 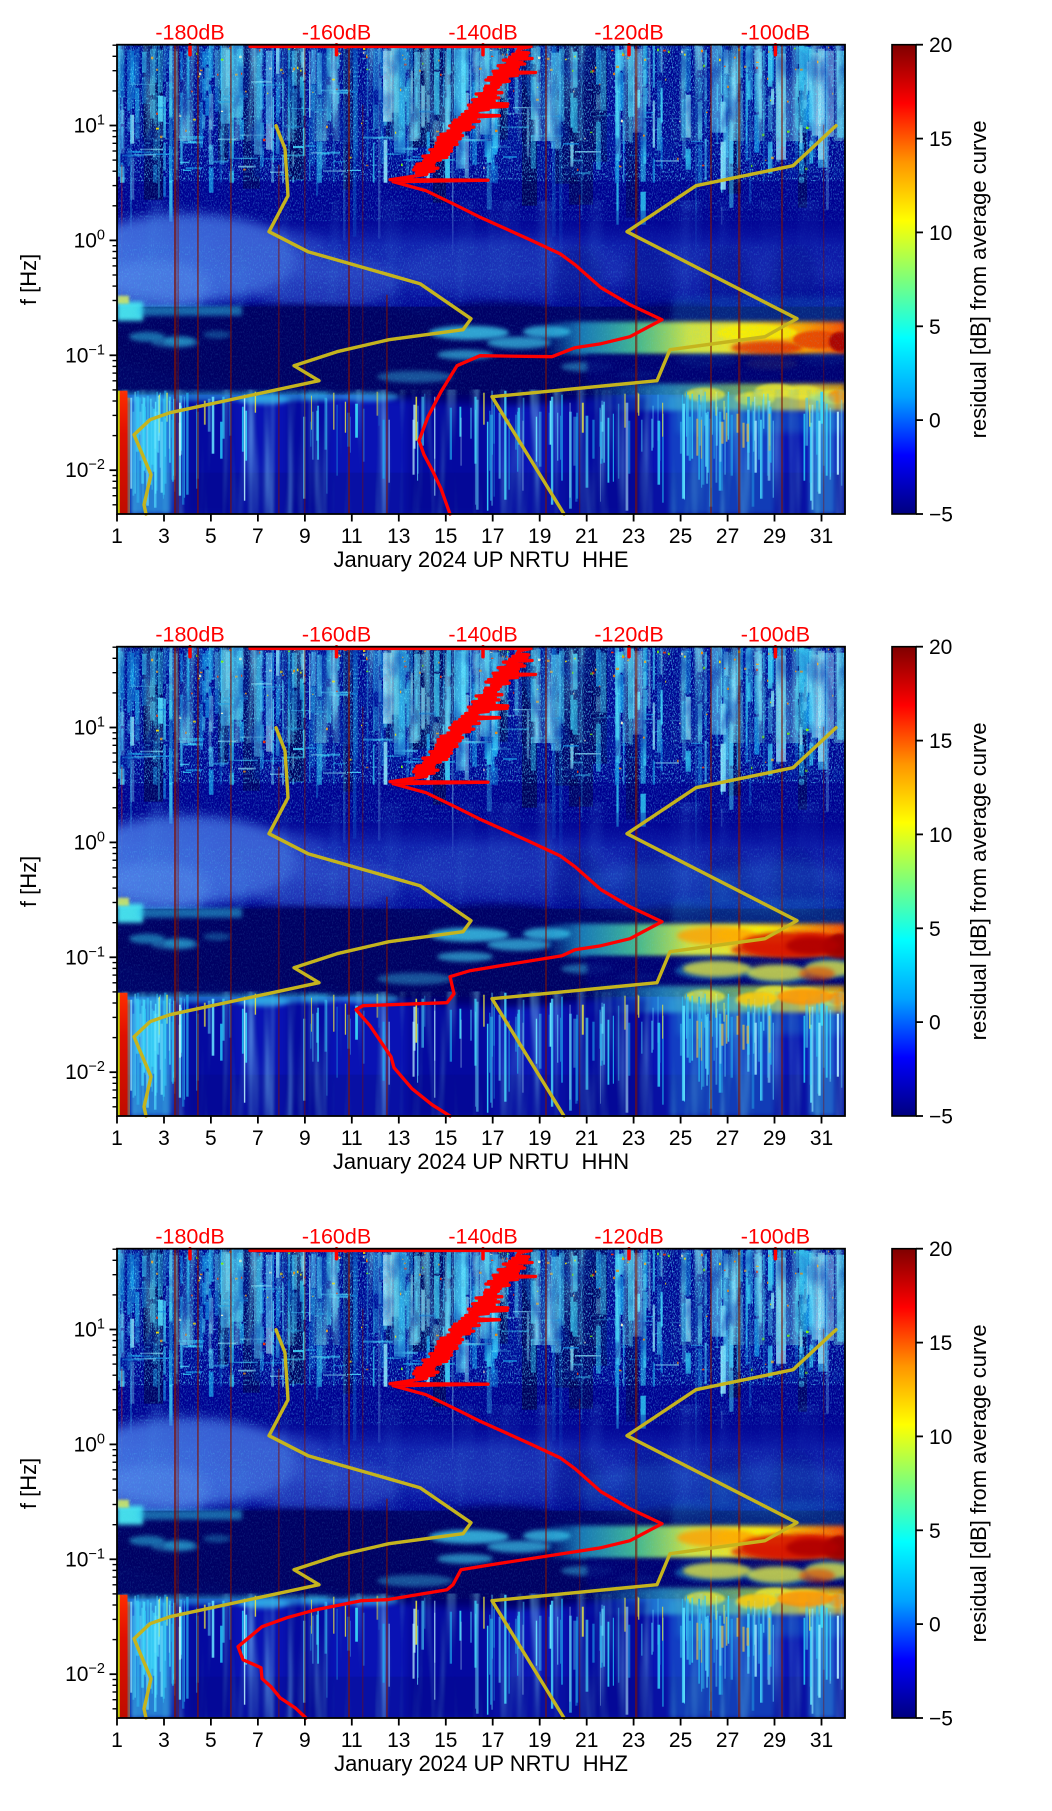 What do you see at coordinates (481, 1161) in the screenshot?
I see `svg-text: January 2024 UP NRTU HHN` at bounding box center [481, 1161].